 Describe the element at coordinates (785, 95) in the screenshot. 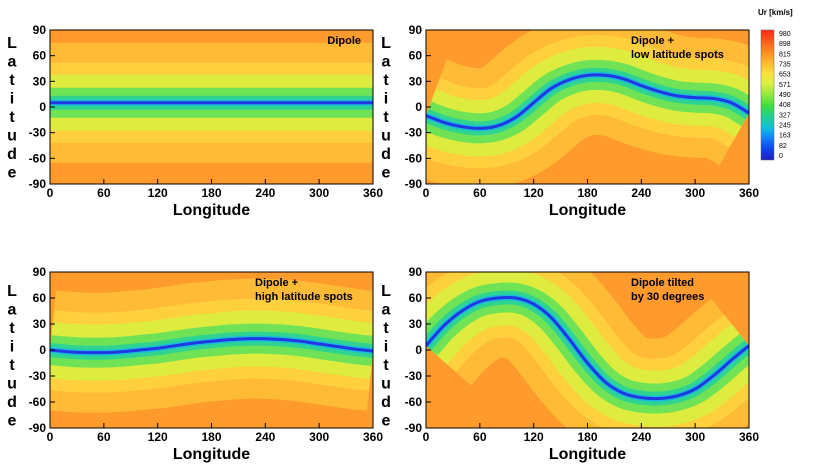

I see `colorbar-tick-label: 490` at that location.